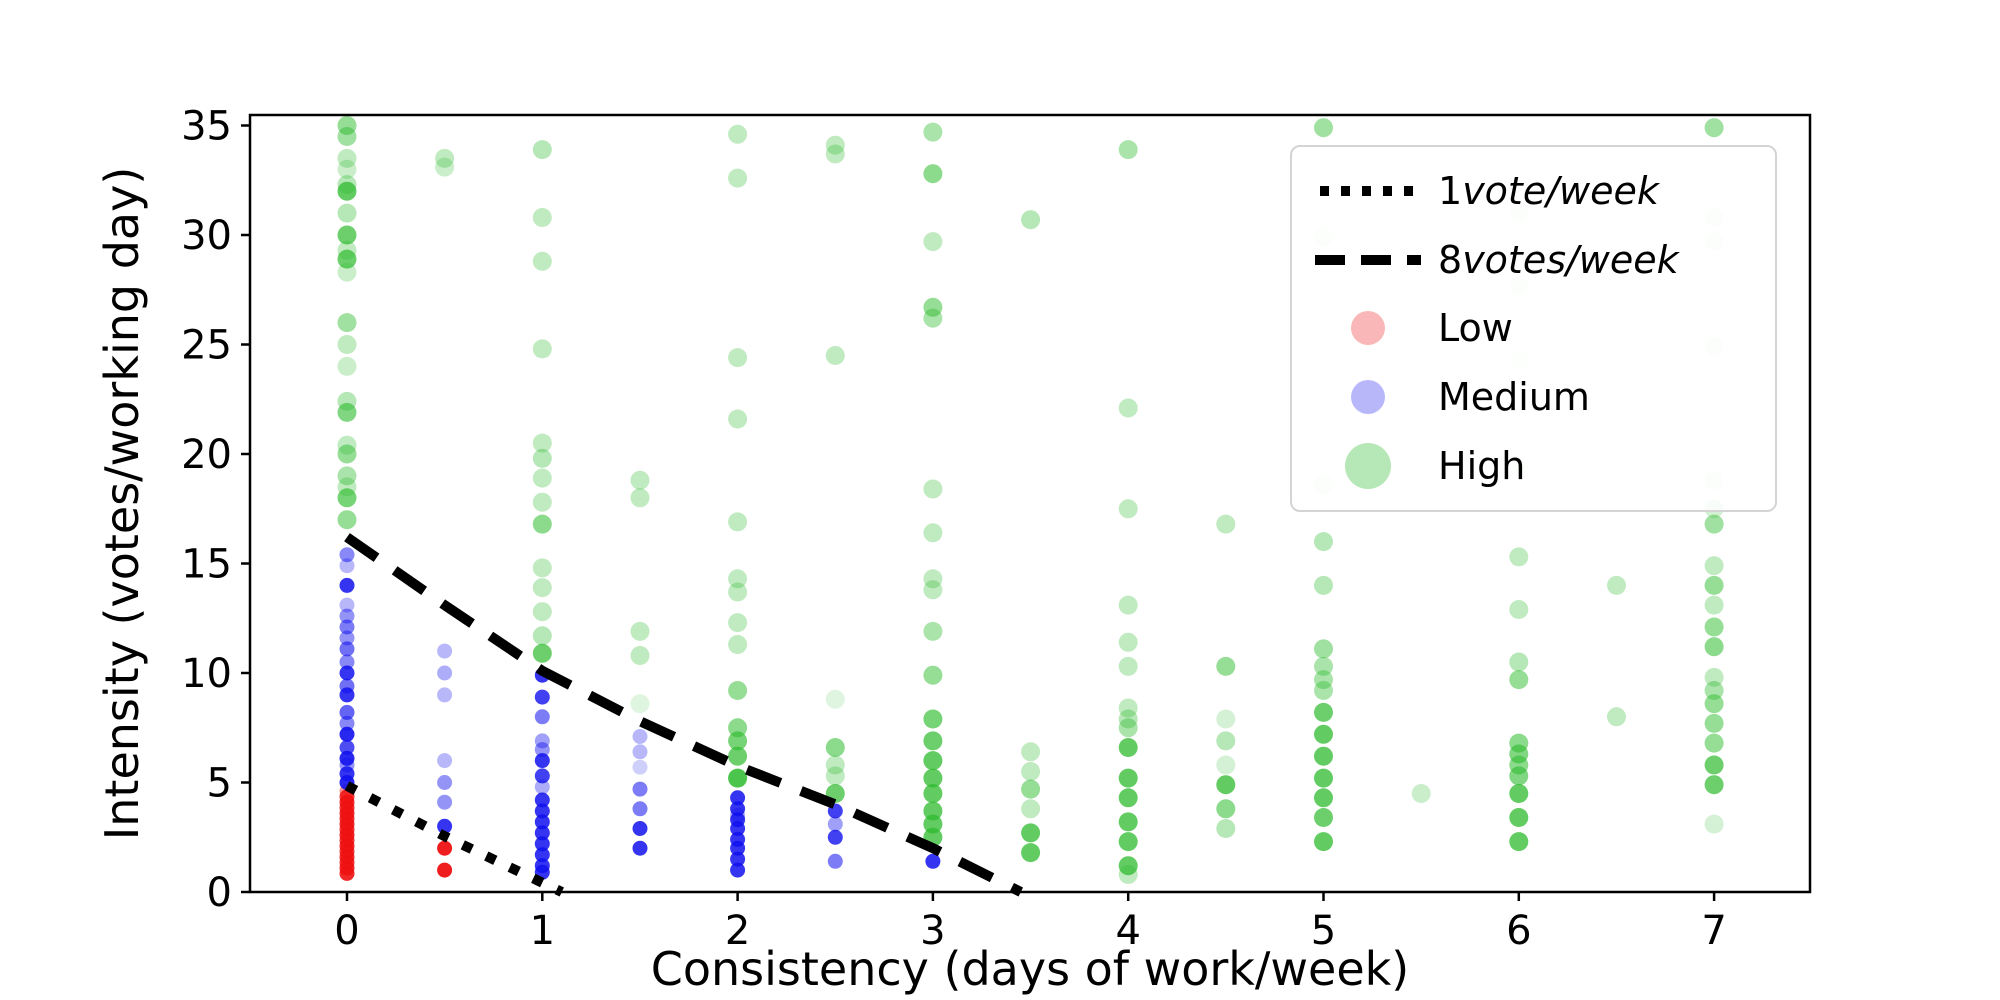 The image size is (2000, 1000). I want to click on legend-row-medium: Medium, so click(1533, 397).